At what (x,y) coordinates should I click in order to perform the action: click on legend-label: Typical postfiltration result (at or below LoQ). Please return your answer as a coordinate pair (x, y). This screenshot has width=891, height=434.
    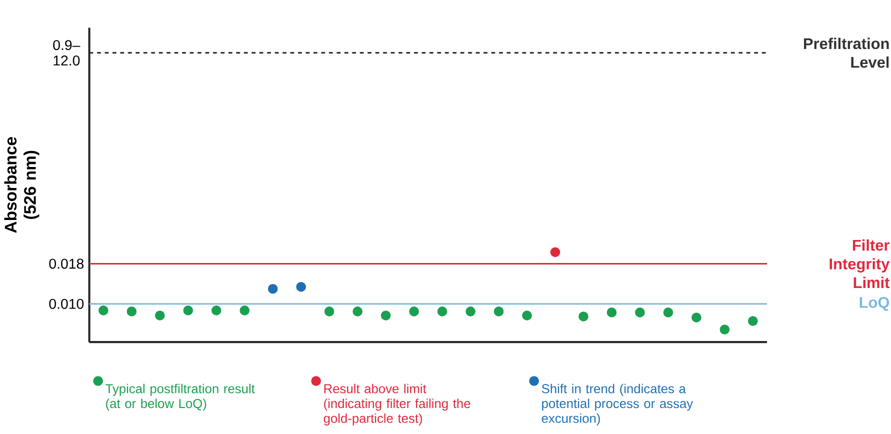
    Looking at the image, I should click on (180, 397).